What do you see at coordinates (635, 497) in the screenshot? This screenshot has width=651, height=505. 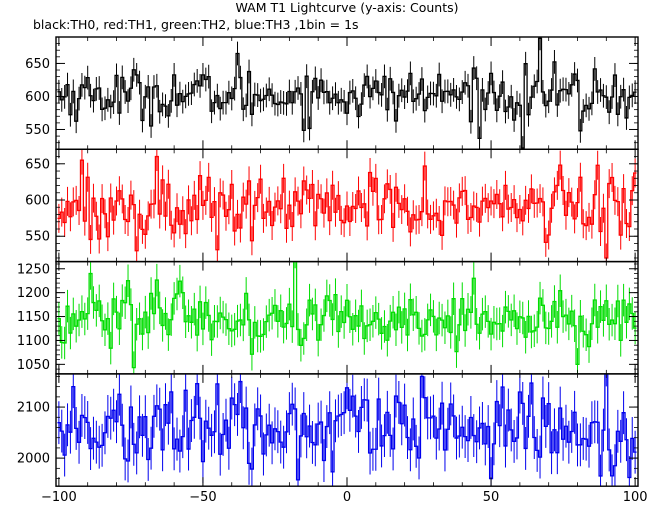 I see `x-tick-label: 100` at bounding box center [635, 497].